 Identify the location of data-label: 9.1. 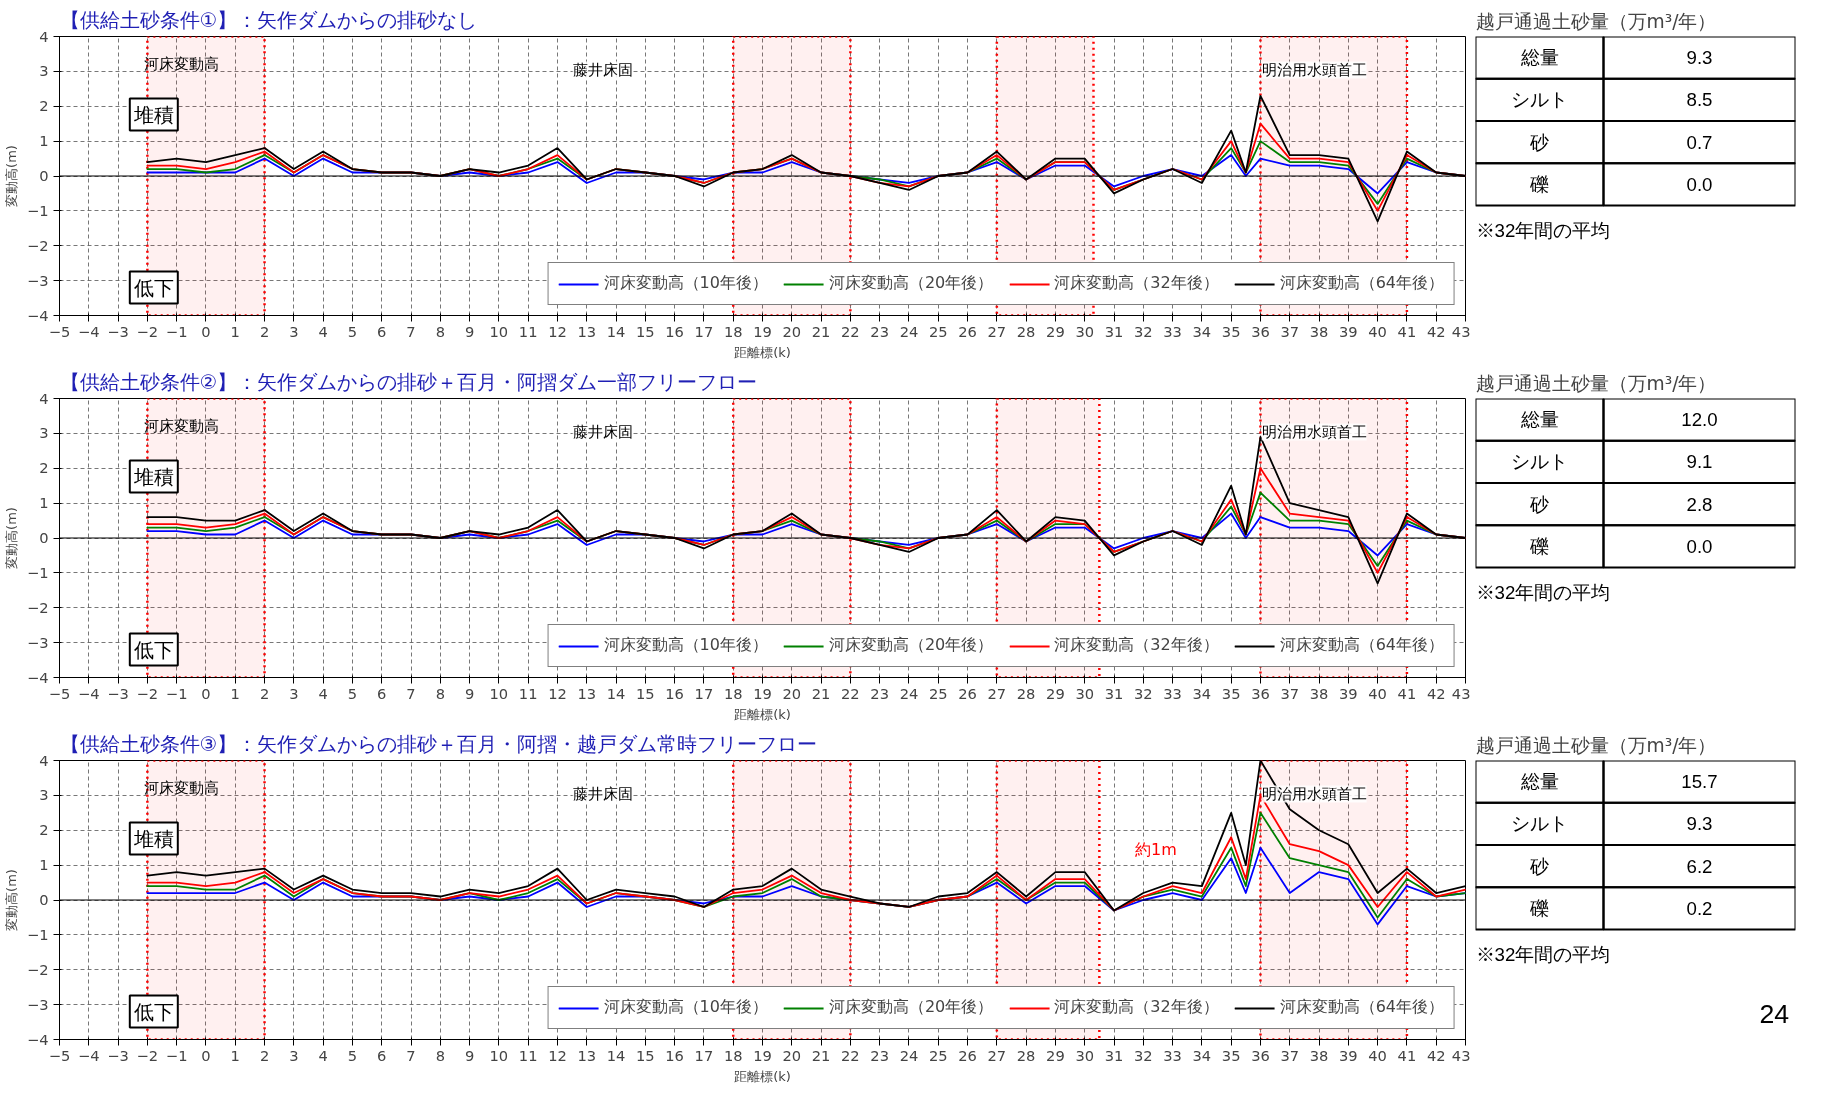
(1699, 462).